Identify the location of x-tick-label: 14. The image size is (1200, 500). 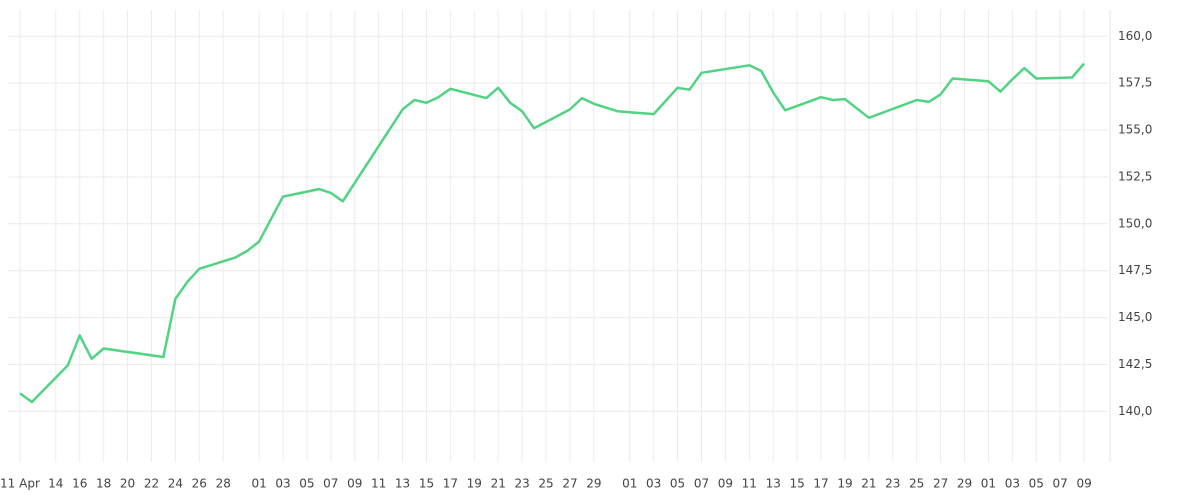
(55, 484).